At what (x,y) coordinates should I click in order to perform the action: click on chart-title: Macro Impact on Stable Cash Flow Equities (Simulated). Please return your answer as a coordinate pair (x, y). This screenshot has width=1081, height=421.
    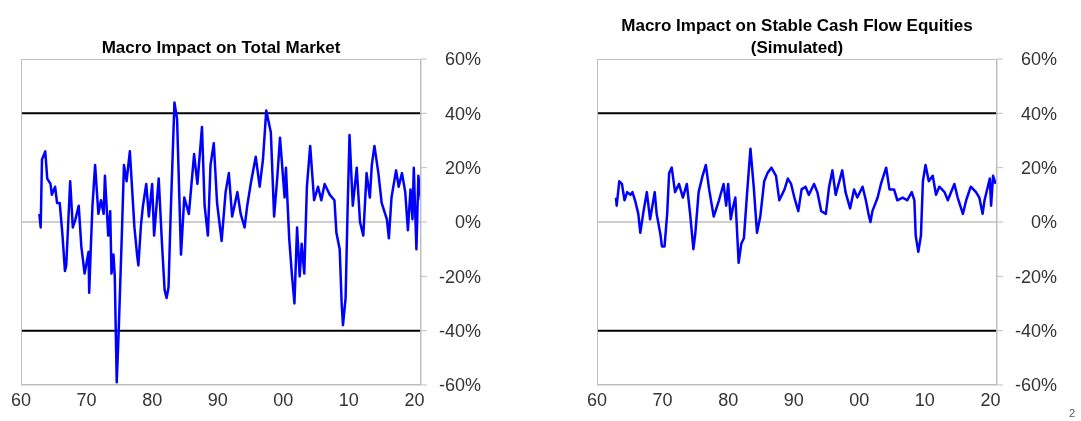
    Looking at the image, I should click on (797, 37).